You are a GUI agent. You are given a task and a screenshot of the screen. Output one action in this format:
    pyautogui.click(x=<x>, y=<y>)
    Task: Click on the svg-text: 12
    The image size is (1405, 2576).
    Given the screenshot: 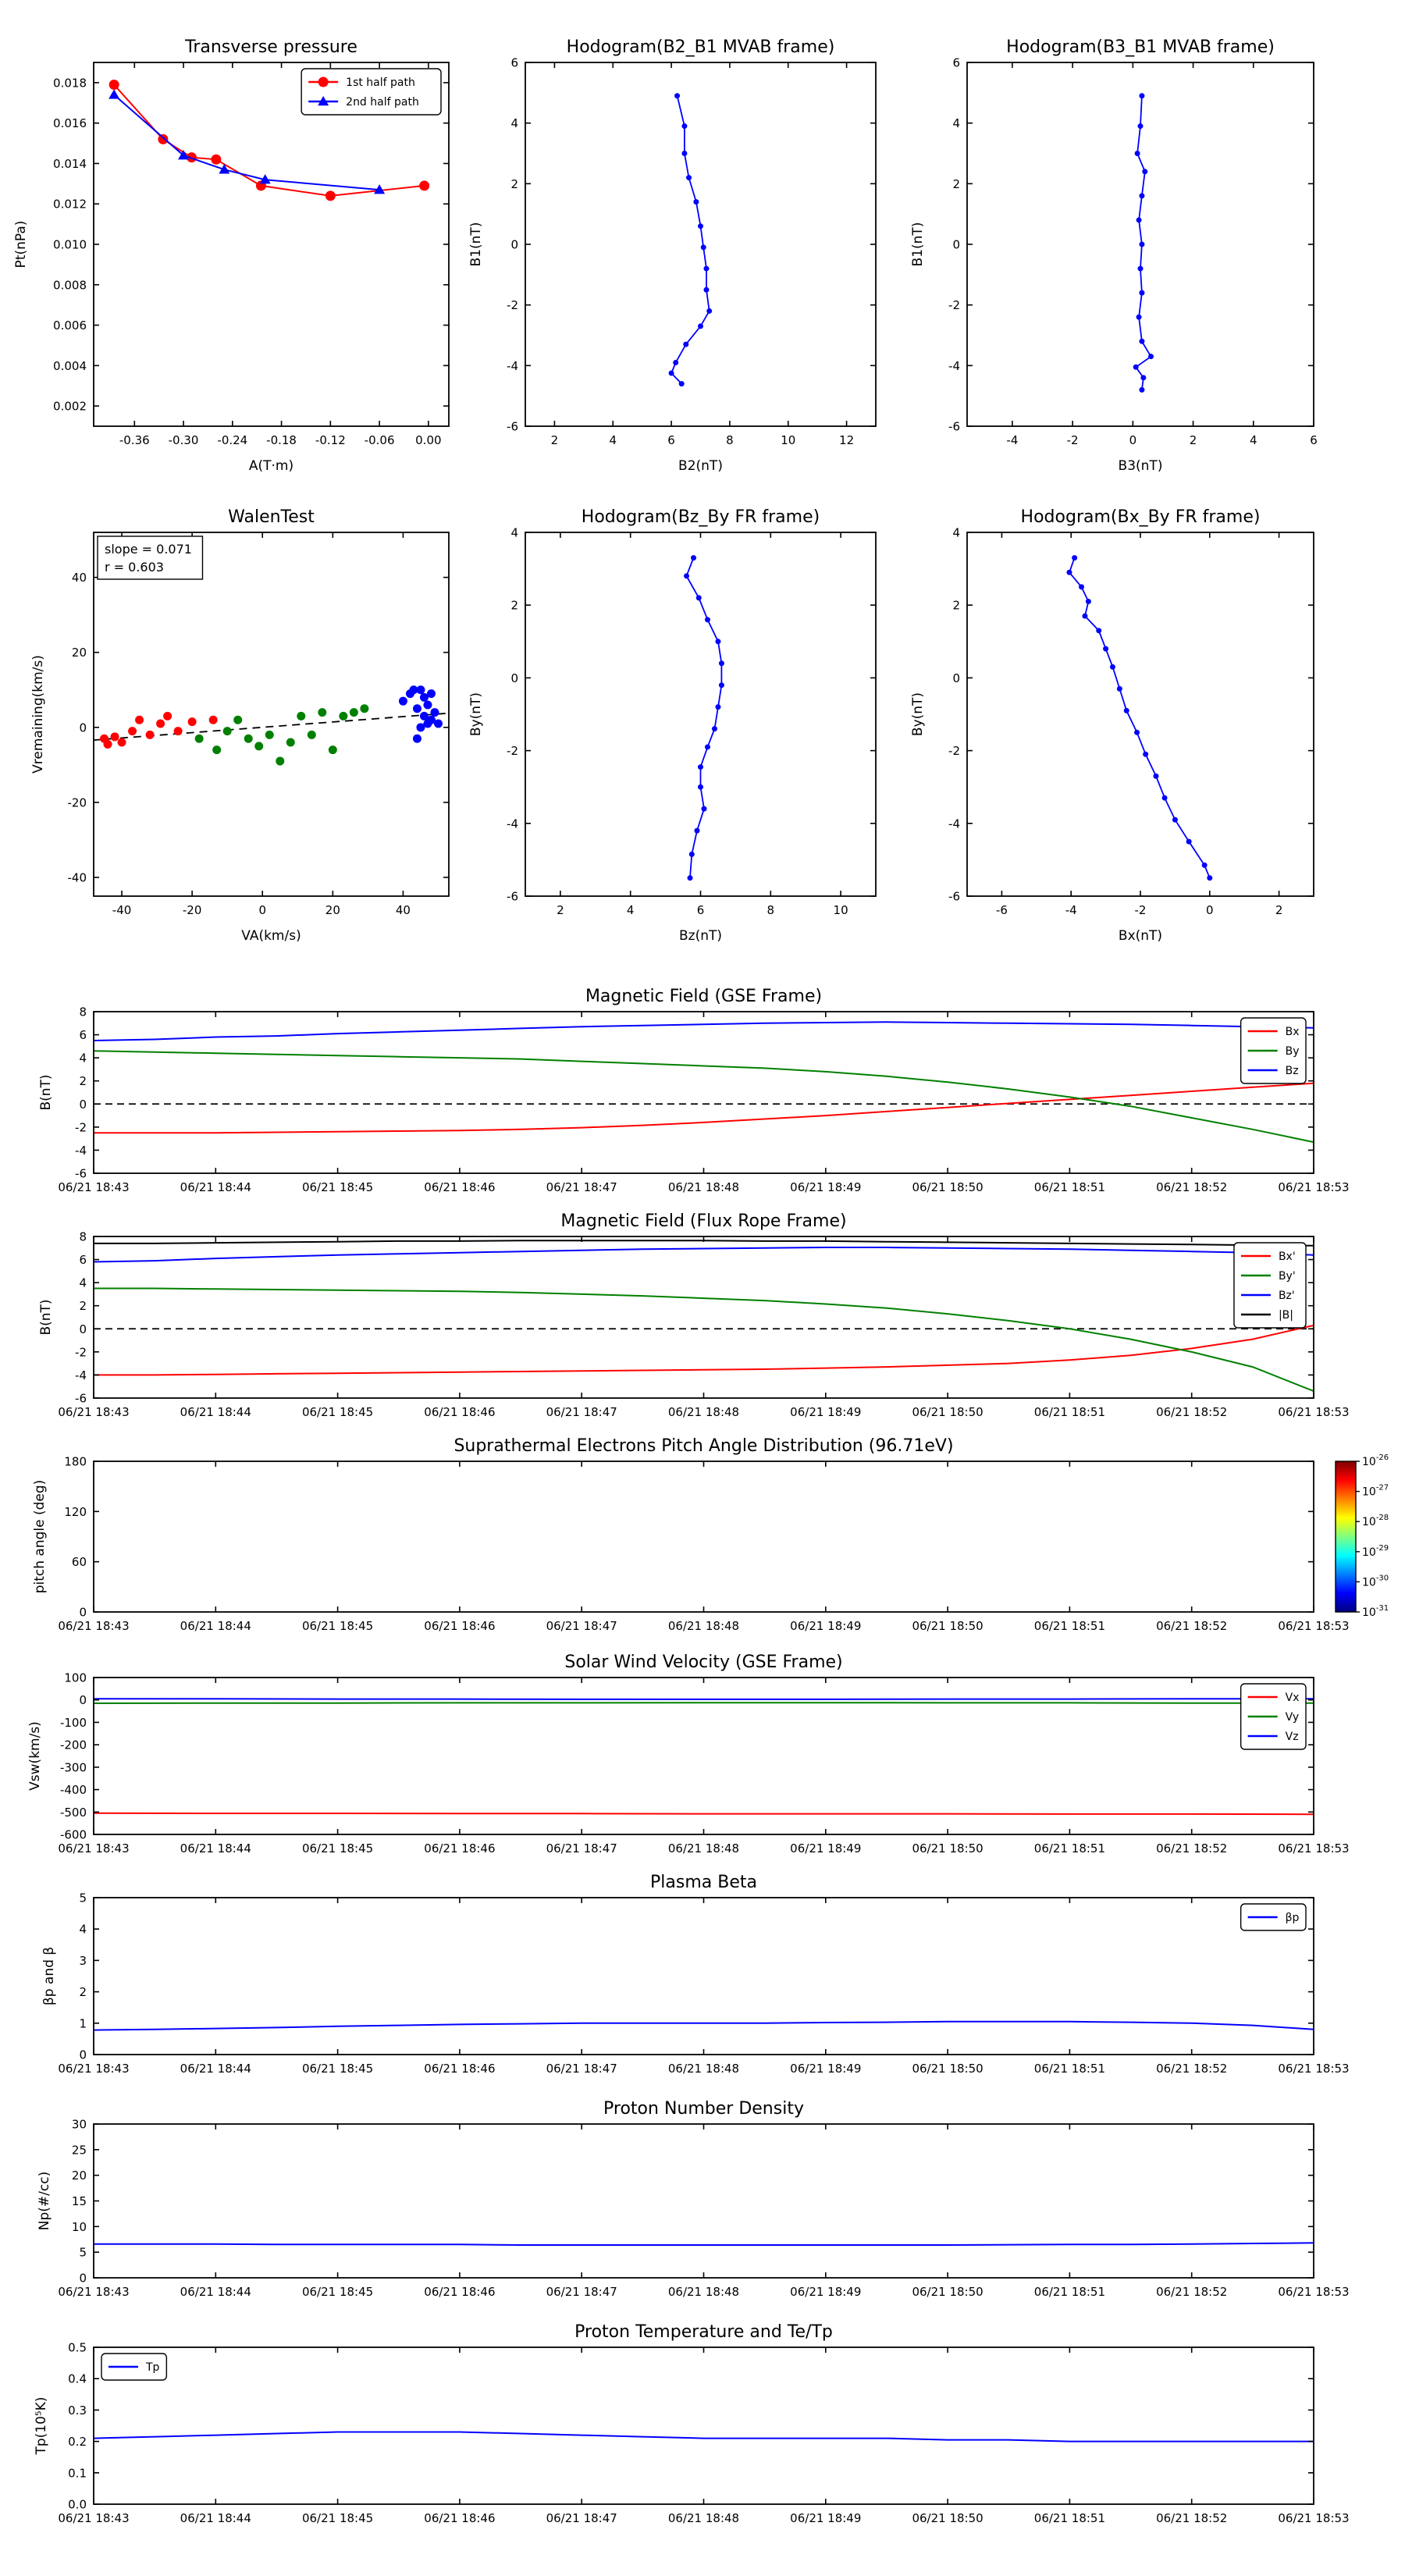 What is the action you would take?
    pyautogui.click(x=846, y=440)
    